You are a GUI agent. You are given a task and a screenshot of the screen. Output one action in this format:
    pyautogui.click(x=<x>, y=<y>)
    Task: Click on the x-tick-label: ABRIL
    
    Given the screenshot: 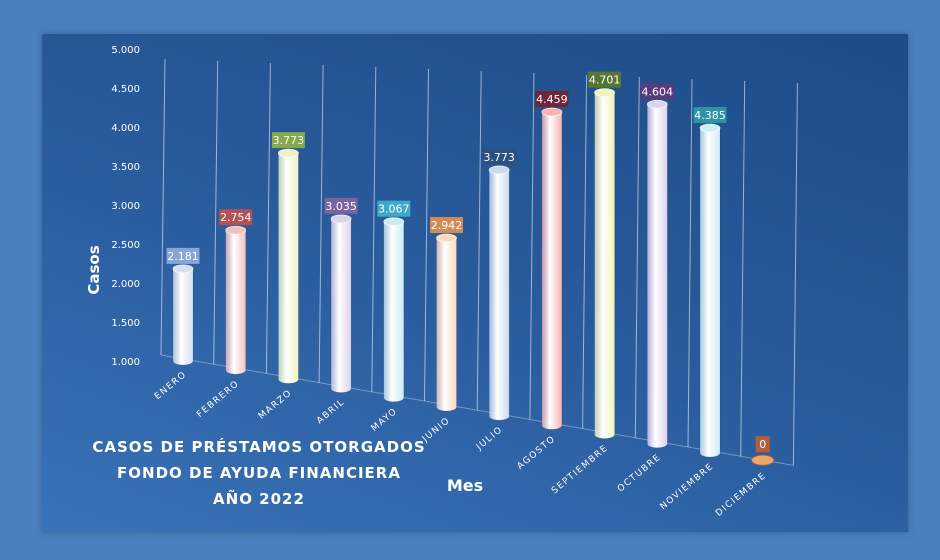 What is the action you would take?
    pyautogui.click(x=331, y=411)
    